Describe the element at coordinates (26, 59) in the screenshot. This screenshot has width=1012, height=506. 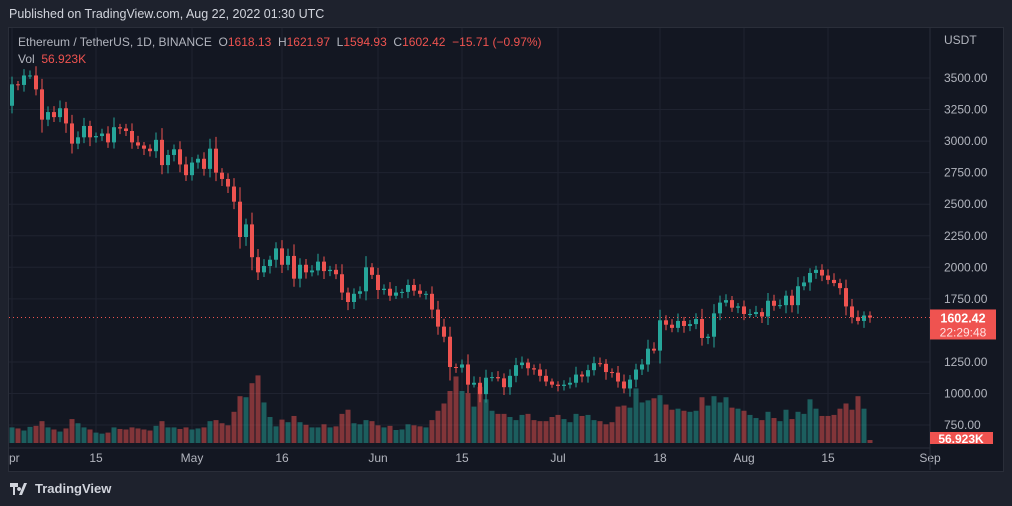
I see `volume-label: Vol` at that location.